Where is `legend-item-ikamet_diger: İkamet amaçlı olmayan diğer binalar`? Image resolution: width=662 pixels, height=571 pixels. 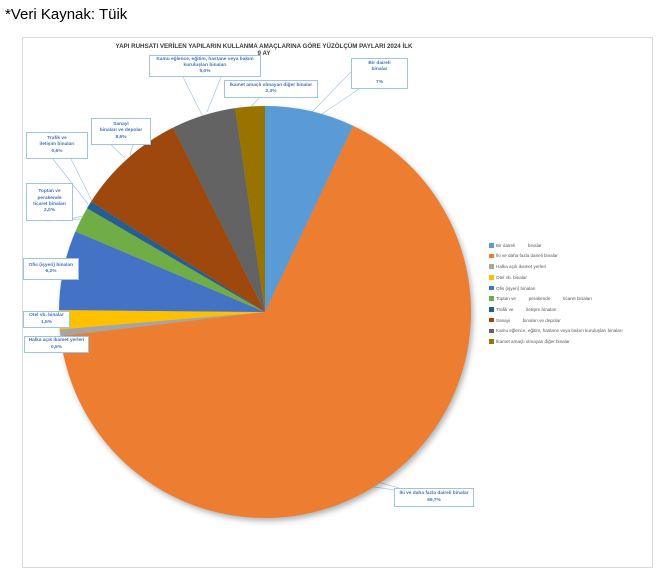 legend-item-ikamet_diger: İkamet amaçlı olmayan diğer binalar is located at coordinates (556, 341).